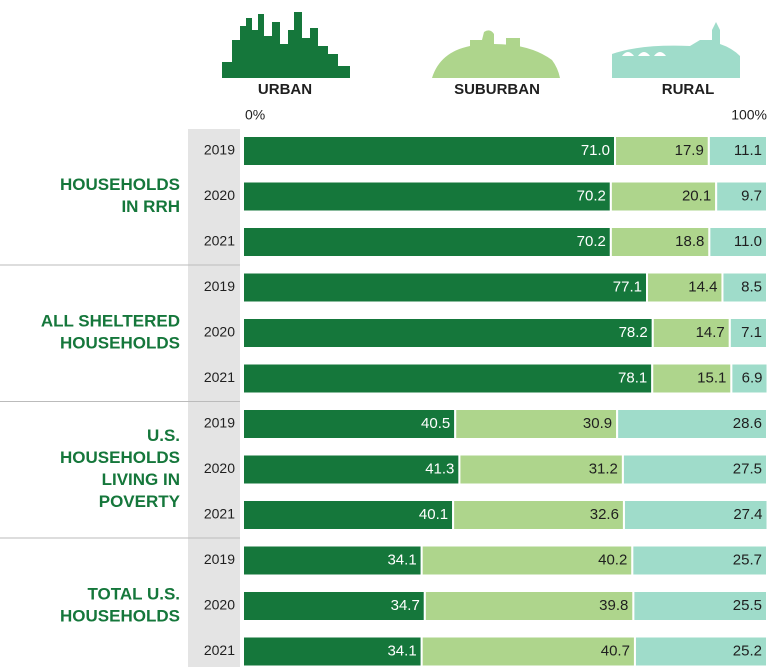  What do you see at coordinates (401, 650) in the screenshot?
I see `value-label: 34.1` at bounding box center [401, 650].